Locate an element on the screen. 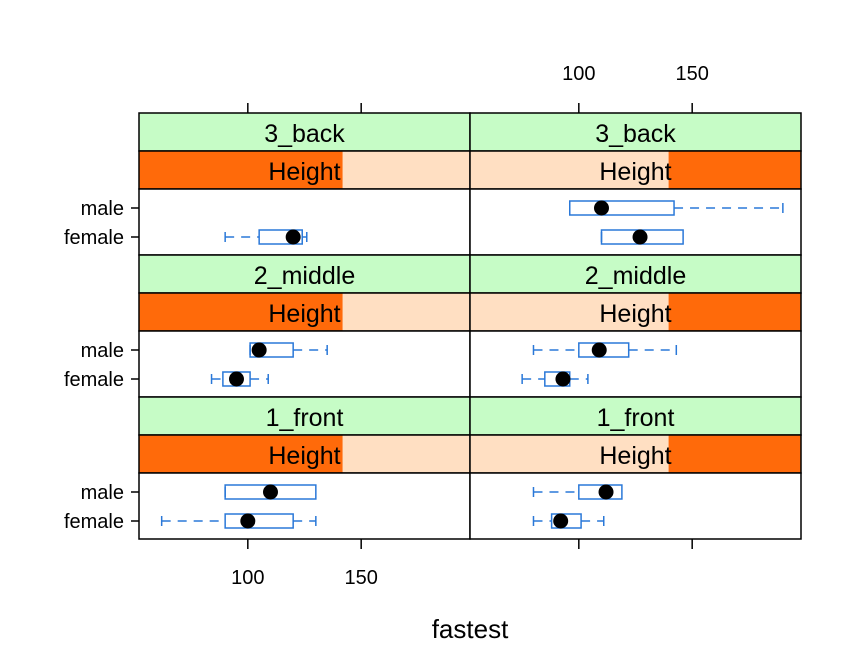 The width and height of the screenshot is (864, 672). x-tick-label-top: 150 is located at coordinates (691, 74).